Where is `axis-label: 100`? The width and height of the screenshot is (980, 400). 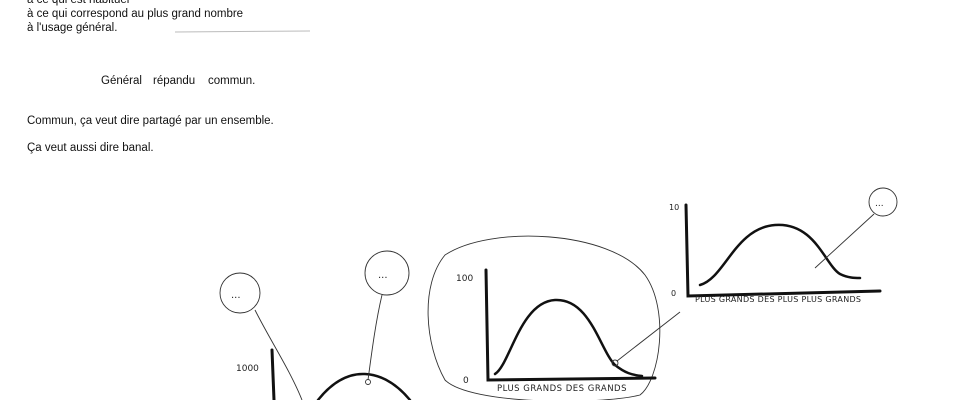
axis-label: 100 is located at coordinates (464, 279).